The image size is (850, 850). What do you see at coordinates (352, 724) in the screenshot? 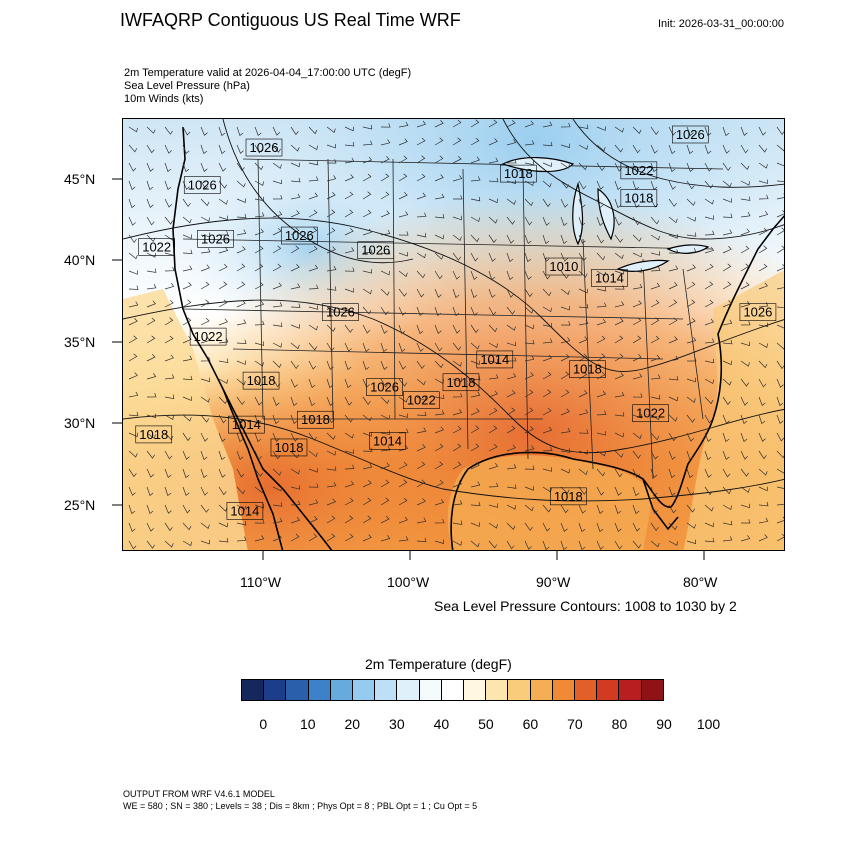
I see `colorbar-tick-label: 20` at bounding box center [352, 724].